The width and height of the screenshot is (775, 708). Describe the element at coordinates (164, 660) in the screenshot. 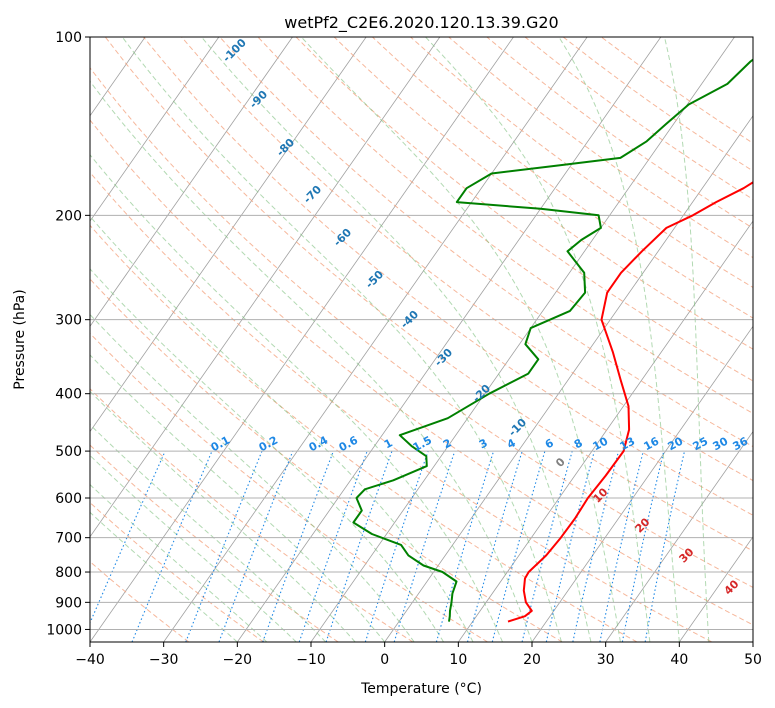

I see `x-tick-label: −30` at that location.